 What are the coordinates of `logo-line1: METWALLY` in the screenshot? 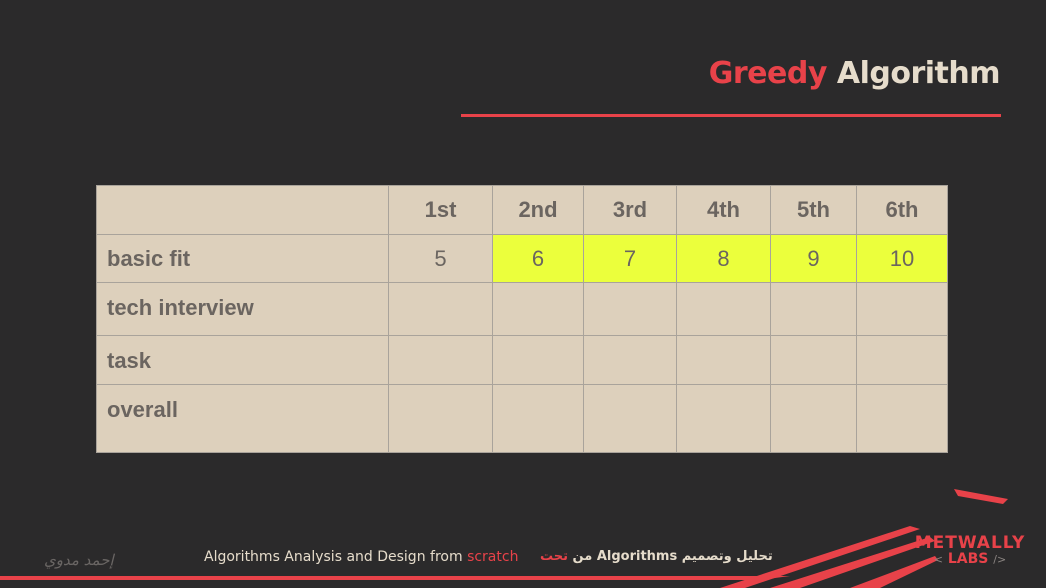 It's located at (970, 543).